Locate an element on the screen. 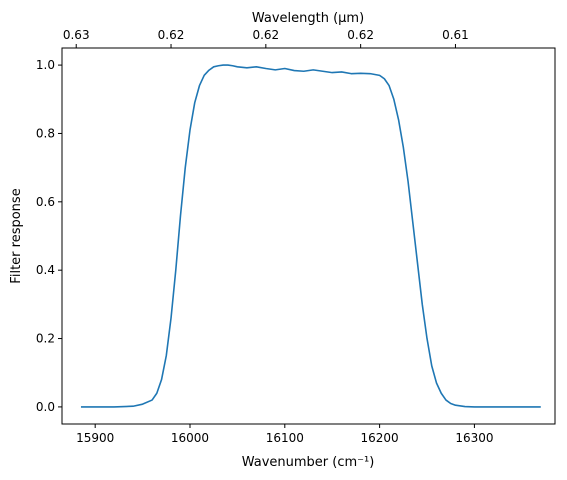  secondary-x-tick-label: 0.63 is located at coordinates (76, 35).